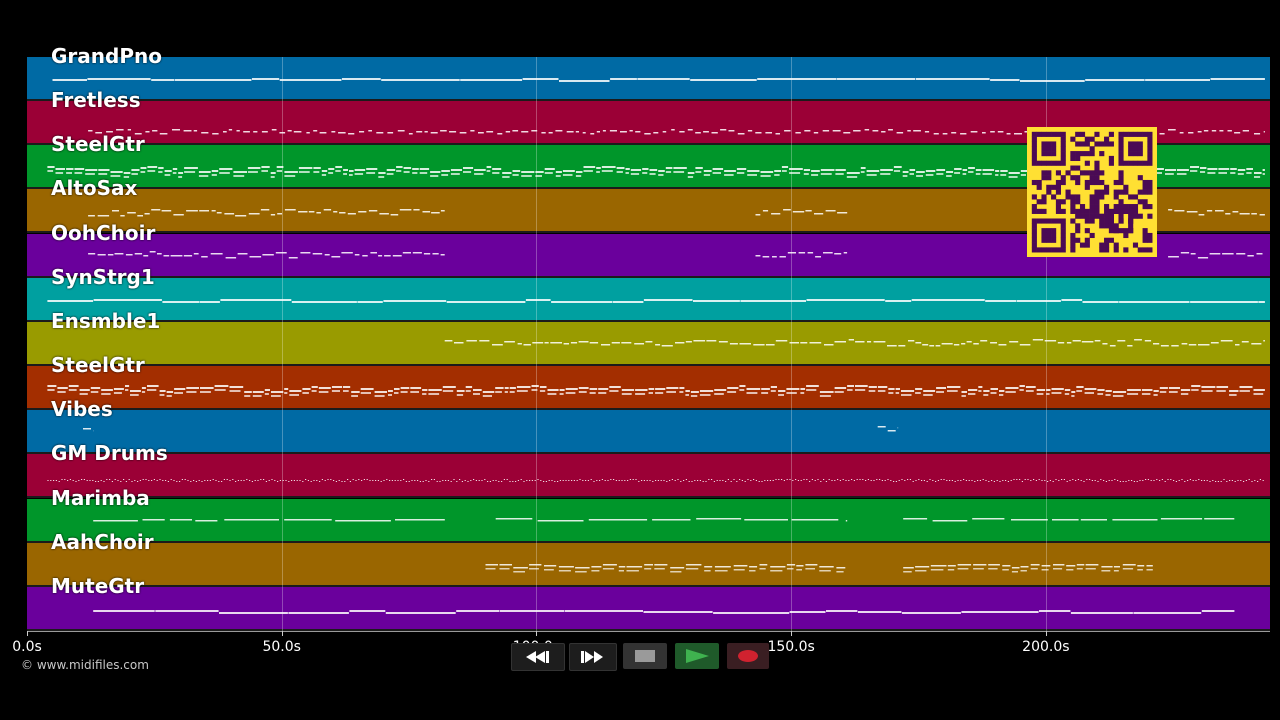 Image resolution: width=1280 pixels, height=720 pixels. What do you see at coordinates (94, 188) in the screenshot?
I see `track-label: AltoSax` at bounding box center [94, 188].